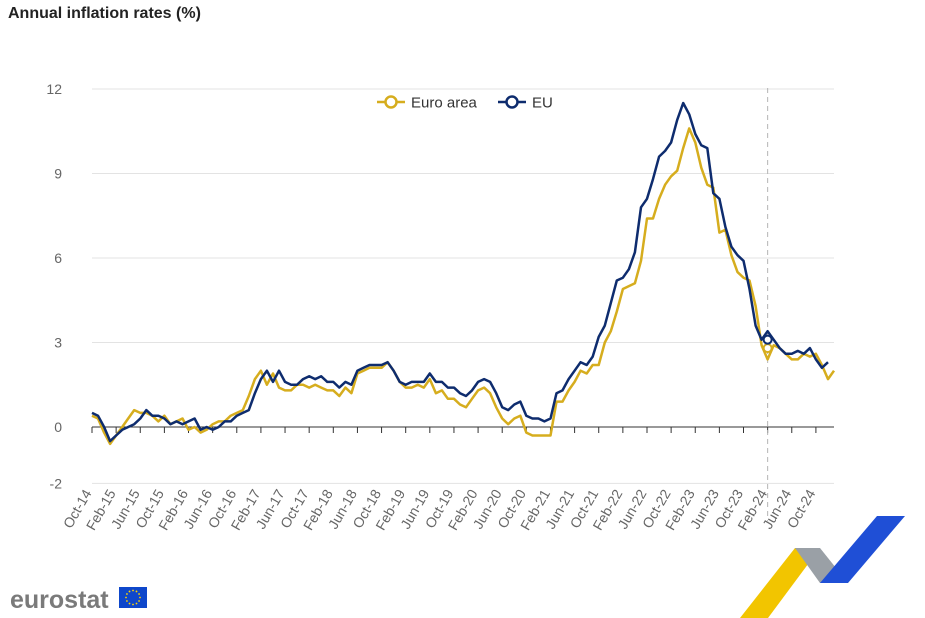 This screenshot has width=925, height=618. Describe the element at coordinates (54, 286) in the screenshot. I see `y-axis-tick-labels: -2 0 3 6 9 12` at that location.